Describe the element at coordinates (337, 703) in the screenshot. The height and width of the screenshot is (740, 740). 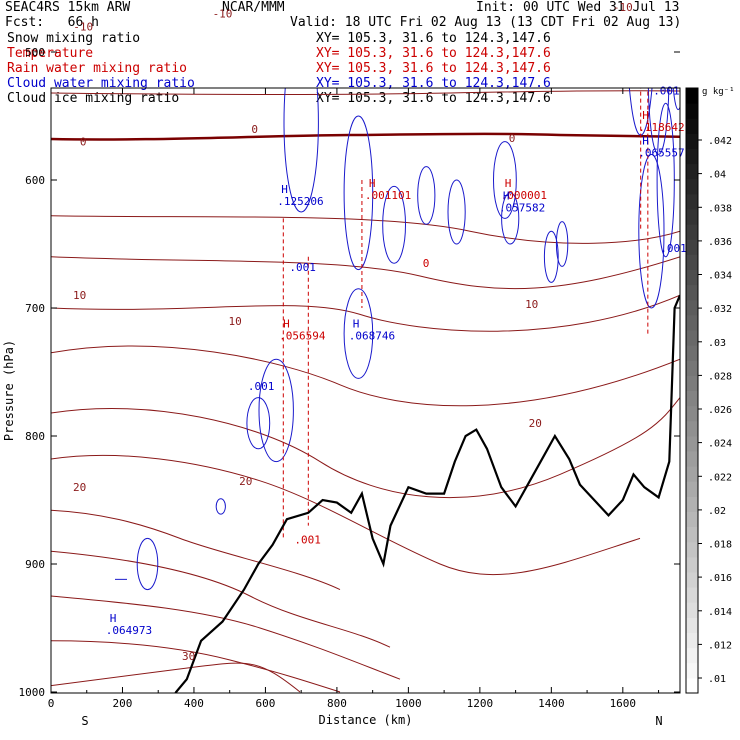
I see `x-tick-label: 800` at that location.